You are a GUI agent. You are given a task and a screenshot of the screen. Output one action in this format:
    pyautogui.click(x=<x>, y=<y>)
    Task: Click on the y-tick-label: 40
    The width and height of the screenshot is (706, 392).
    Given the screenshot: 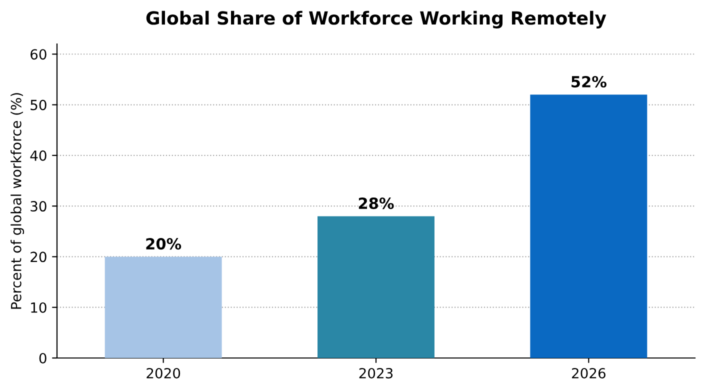 What is the action you would take?
    pyautogui.click(x=38, y=155)
    